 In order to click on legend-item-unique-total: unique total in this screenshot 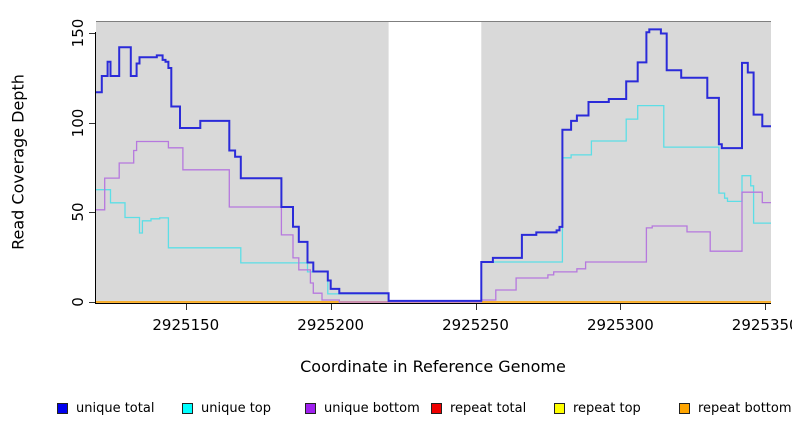, I will do `click(106, 408)`.